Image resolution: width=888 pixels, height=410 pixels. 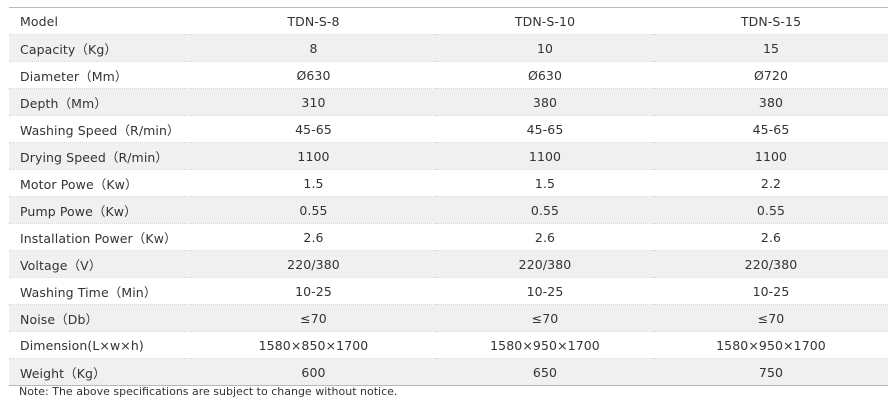 I want to click on table-row: Voltage（V） 220/380 220/380 220/380, so click(x=448, y=264).